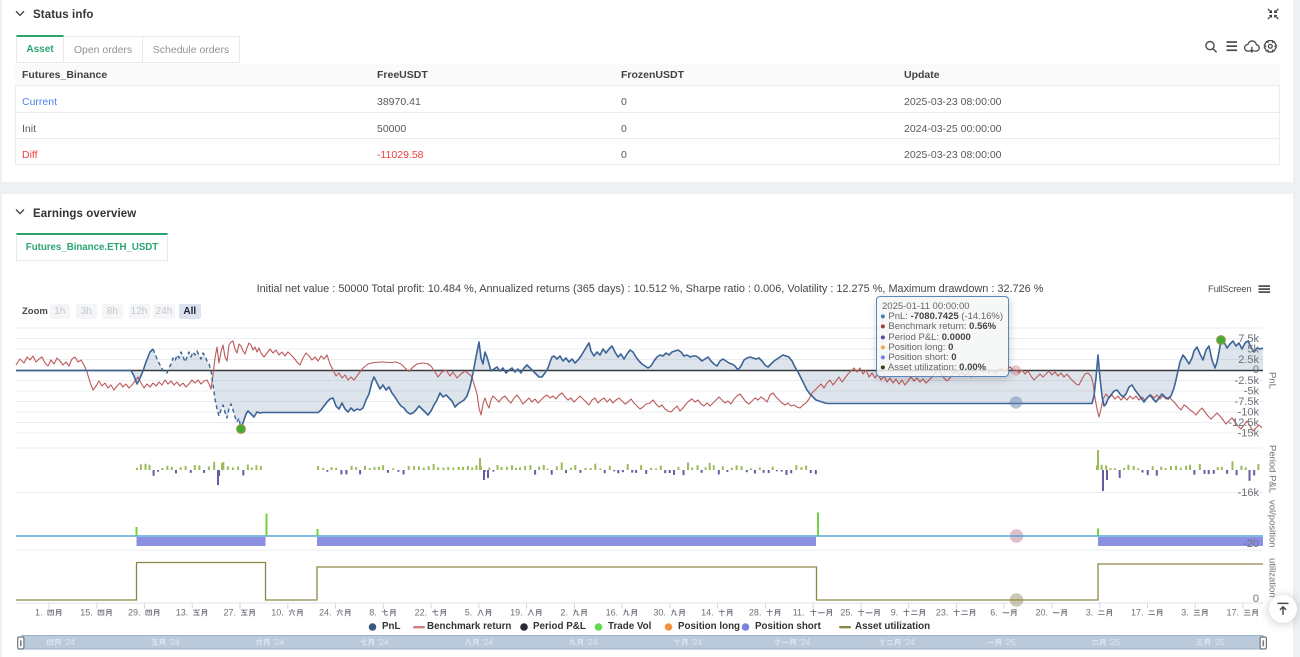  What do you see at coordinates (421, 613) in the screenshot?
I see `svg-text: 22.` at bounding box center [421, 613].